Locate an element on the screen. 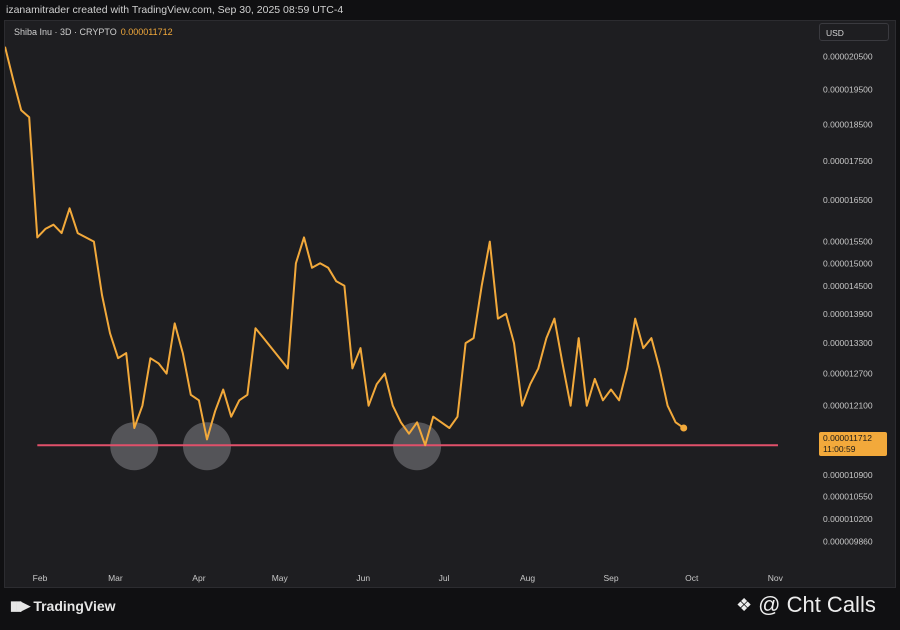 The height and width of the screenshot is (630, 900). symbol-legend: Shiba Inu · 3D · CRYPTO 0.000011712 is located at coordinates (93, 32).